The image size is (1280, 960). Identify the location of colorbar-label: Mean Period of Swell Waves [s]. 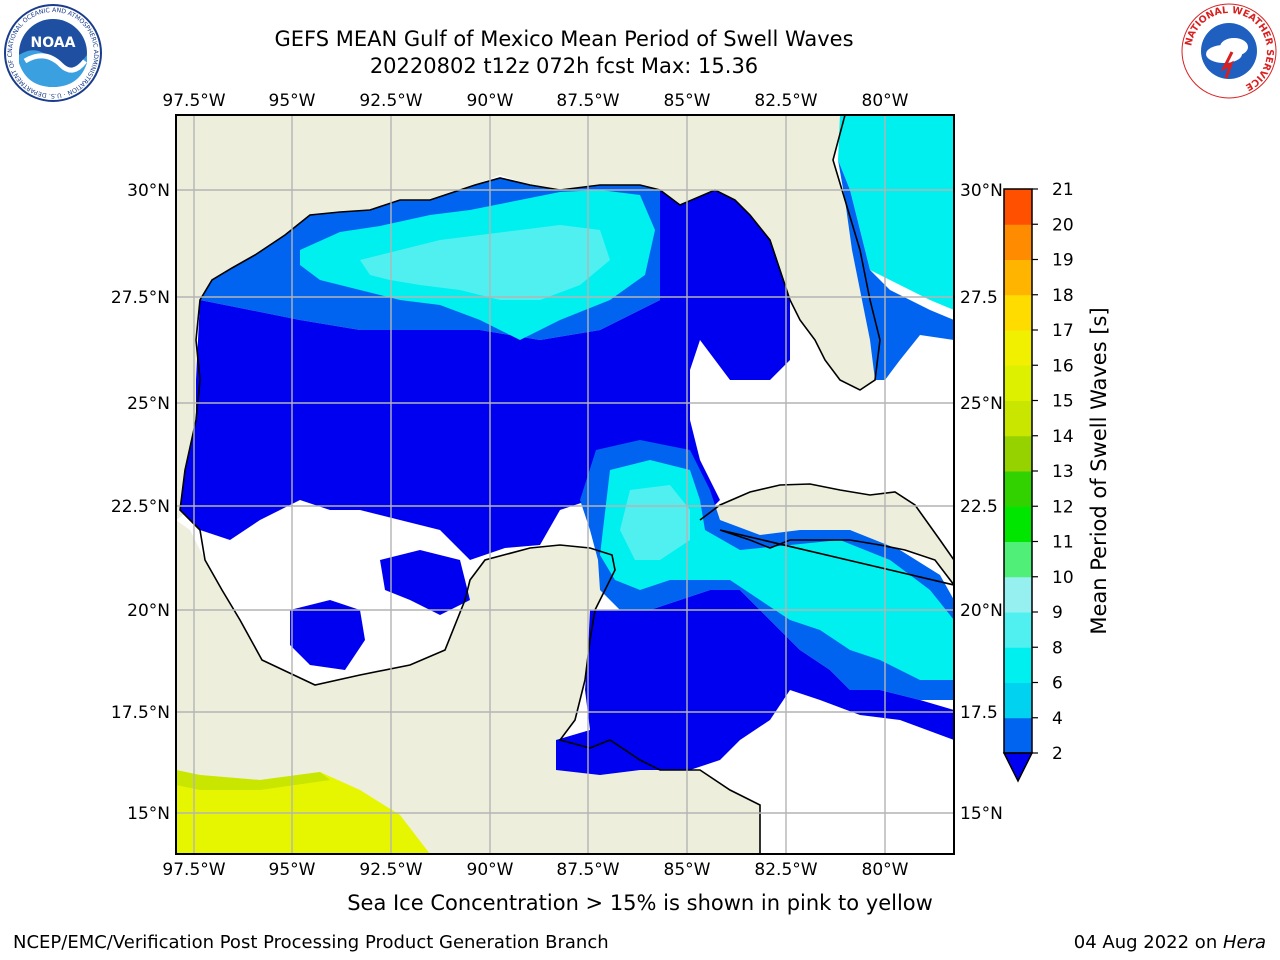
(1099, 470).